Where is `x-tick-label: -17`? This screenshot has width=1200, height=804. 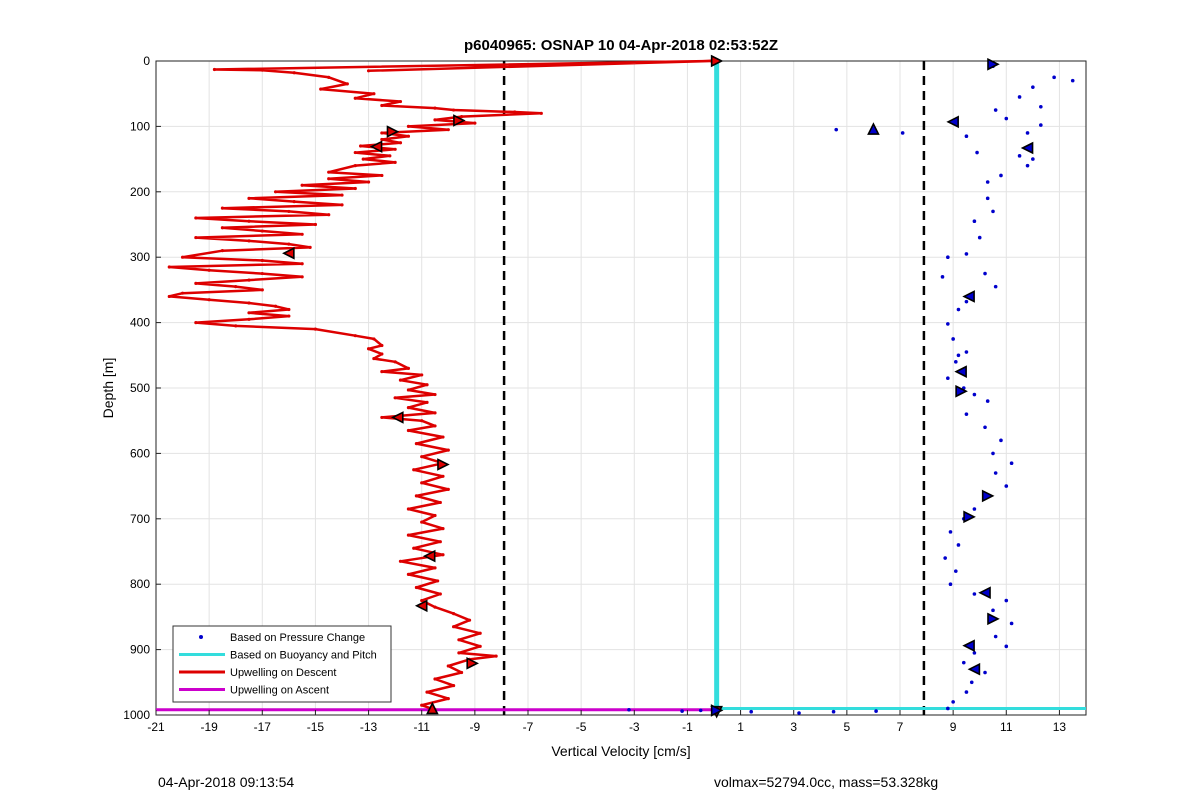 x-tick-label: -17 is located at coordinates (263, 727).